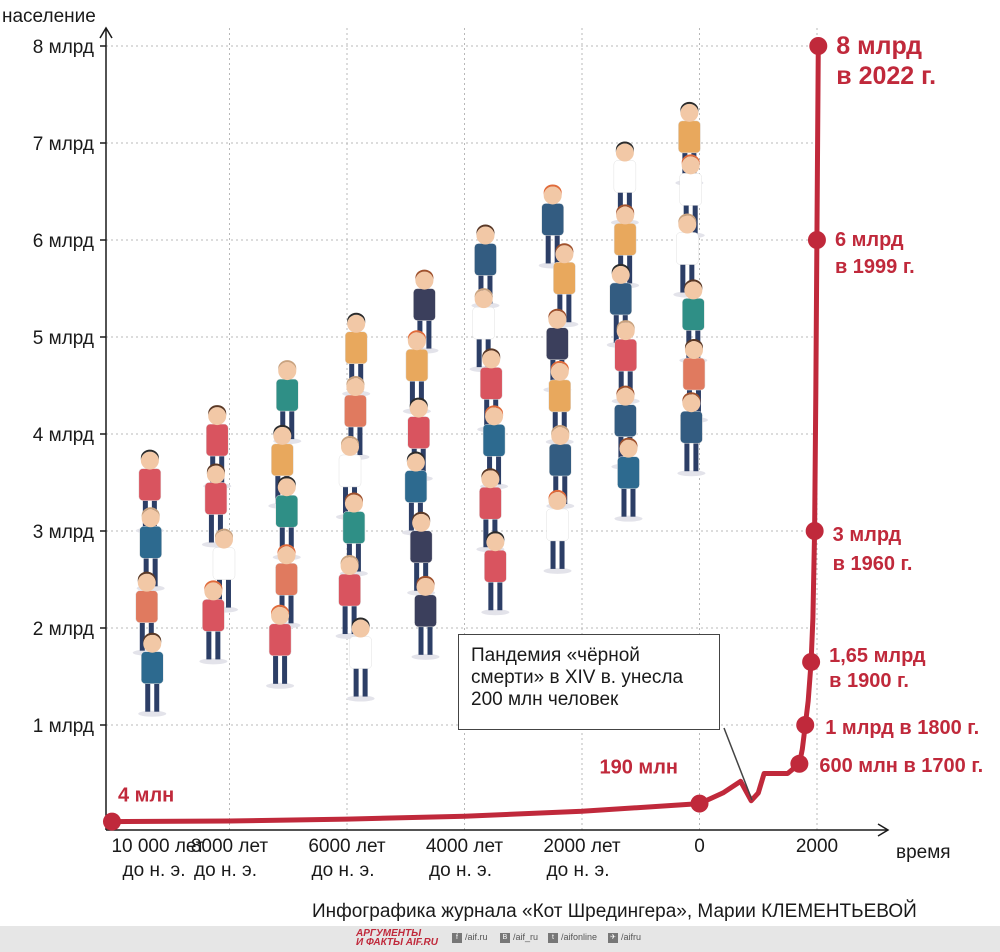 This screenshot has width=1000, height=952. Describe the element at coordinates (624, 937) in the screenshot. I see `telegram-link: ✈/aifru` at that location.